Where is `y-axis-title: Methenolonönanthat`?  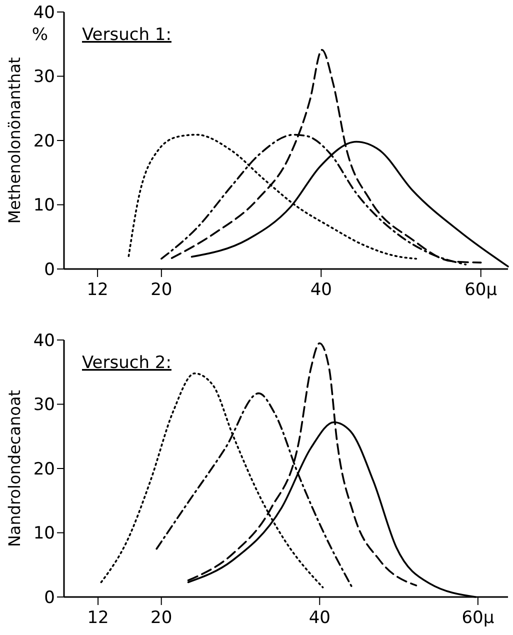
y-axis-title: Methenolonönanthat is located at coordinates (14, 140).